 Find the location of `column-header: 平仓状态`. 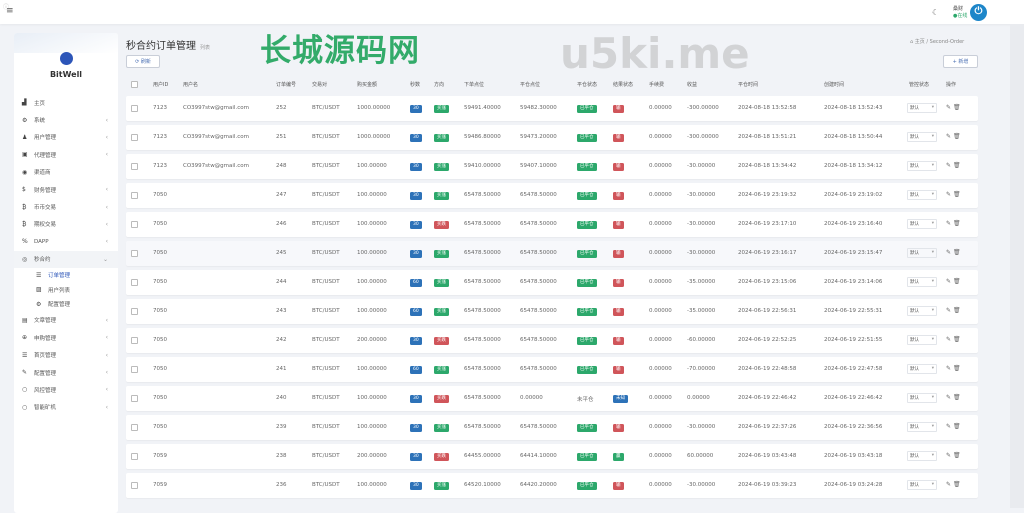

column-header: 平仓状态 is located at coordinates (587, 85).